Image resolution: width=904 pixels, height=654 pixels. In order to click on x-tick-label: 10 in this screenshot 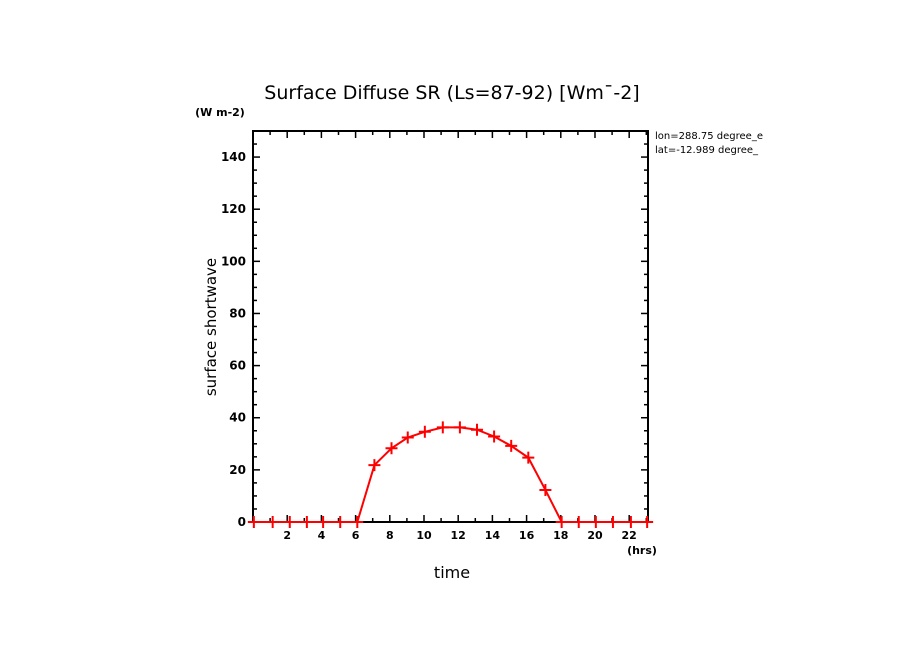, I will do `click(424, 535)`.